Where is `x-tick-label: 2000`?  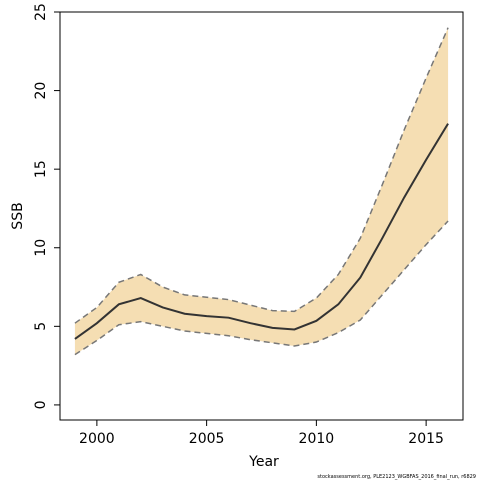
x-tick-label: 2000 is located at coordinates (97, 439).